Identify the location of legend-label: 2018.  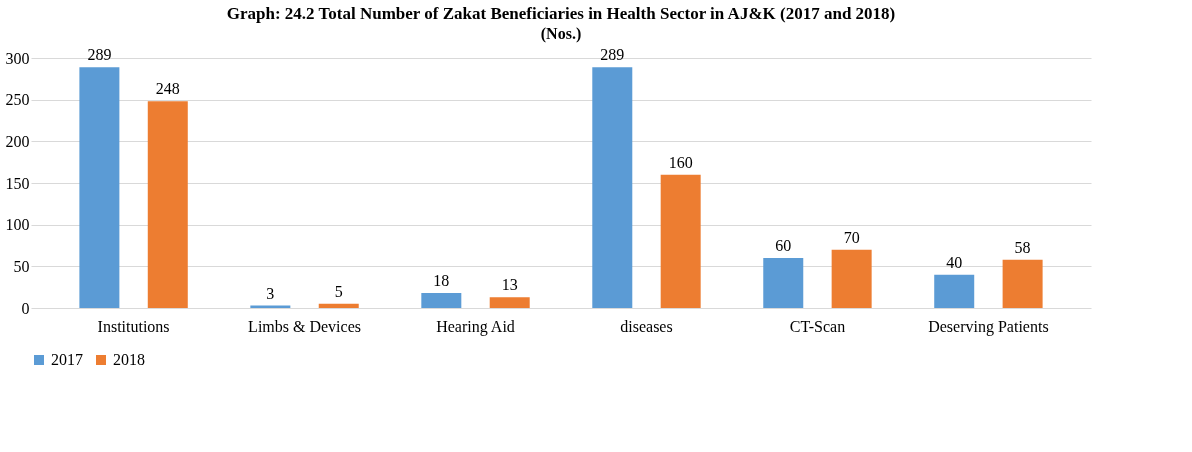
(129, 359).